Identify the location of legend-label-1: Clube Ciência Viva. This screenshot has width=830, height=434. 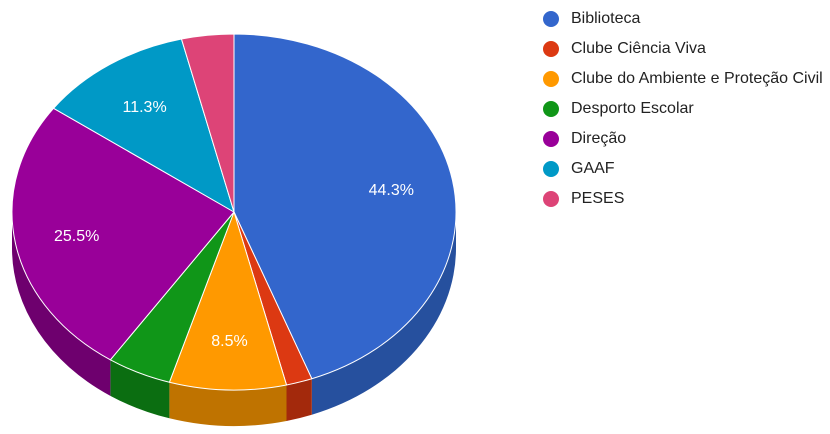
(638, 48).